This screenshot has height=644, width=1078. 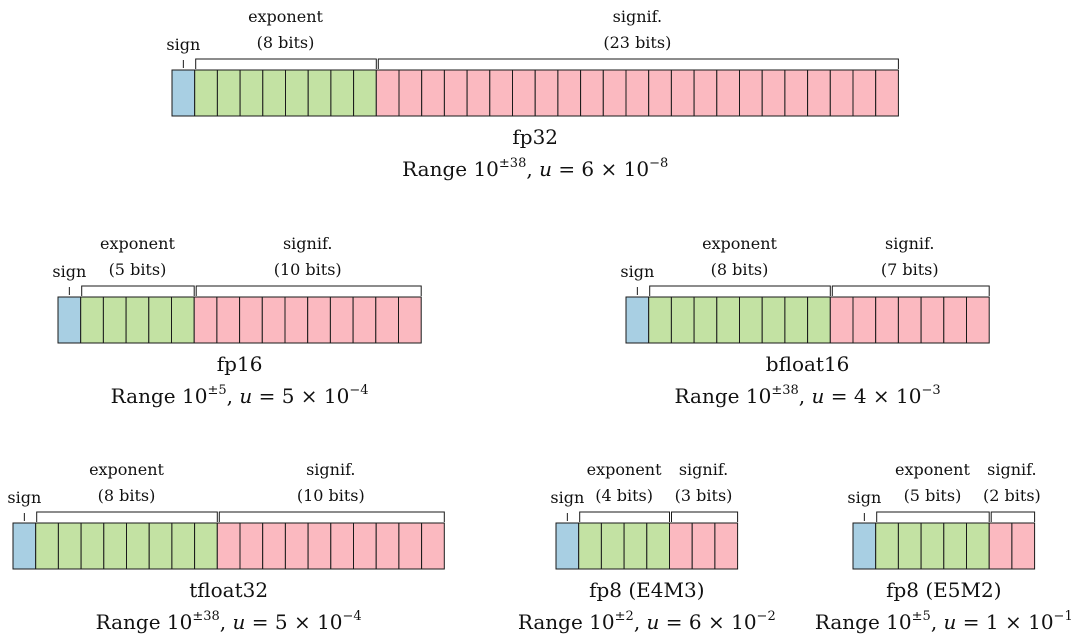 What do you see at coordinates (766, 616) in the screenshot?
I see `u-exp-text: −2` at bounding box center [766, 616].